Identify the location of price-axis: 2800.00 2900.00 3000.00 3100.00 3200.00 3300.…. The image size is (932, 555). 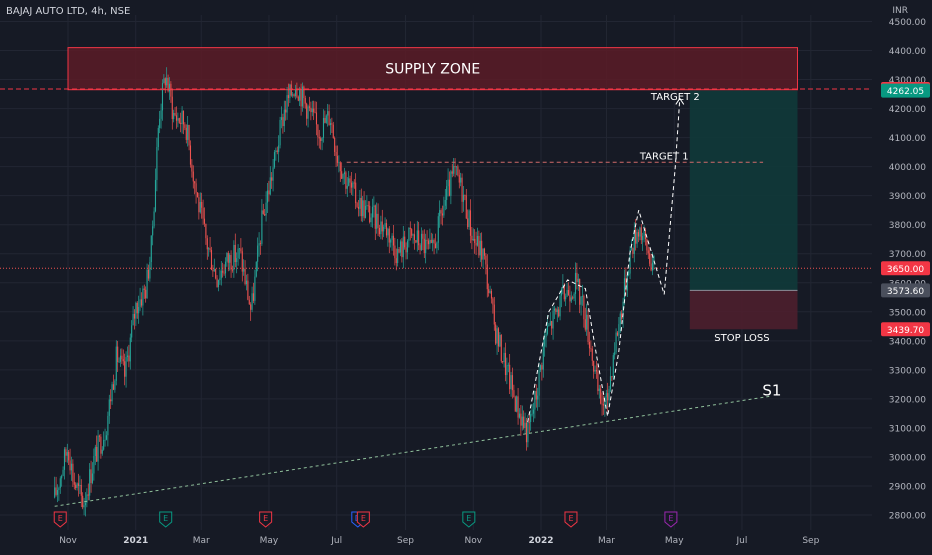
(905, 270).